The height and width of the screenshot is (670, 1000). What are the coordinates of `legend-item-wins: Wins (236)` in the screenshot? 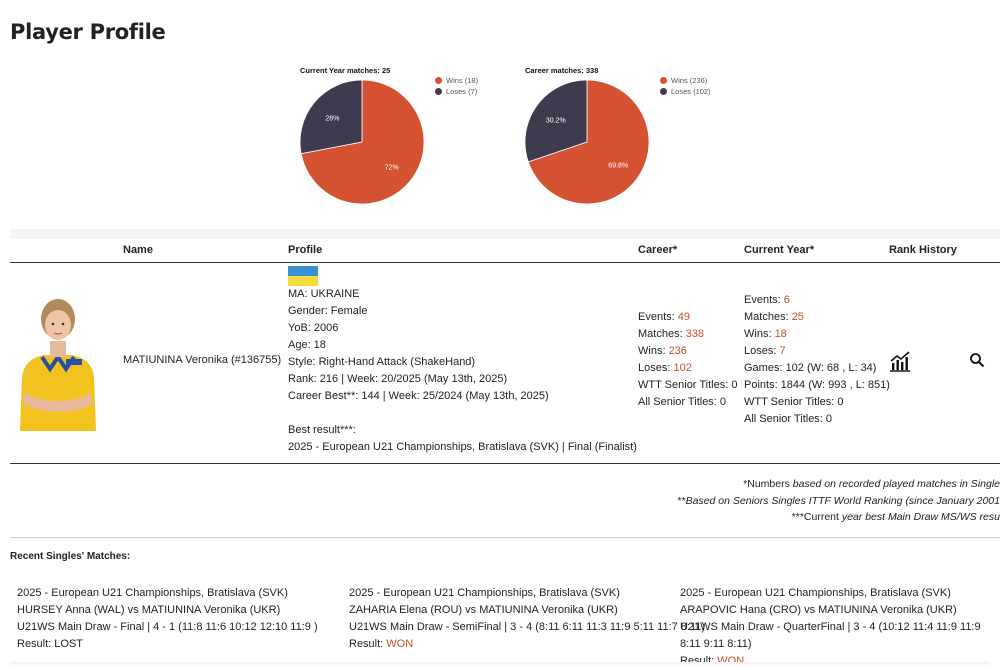 It's located at (685, 80).